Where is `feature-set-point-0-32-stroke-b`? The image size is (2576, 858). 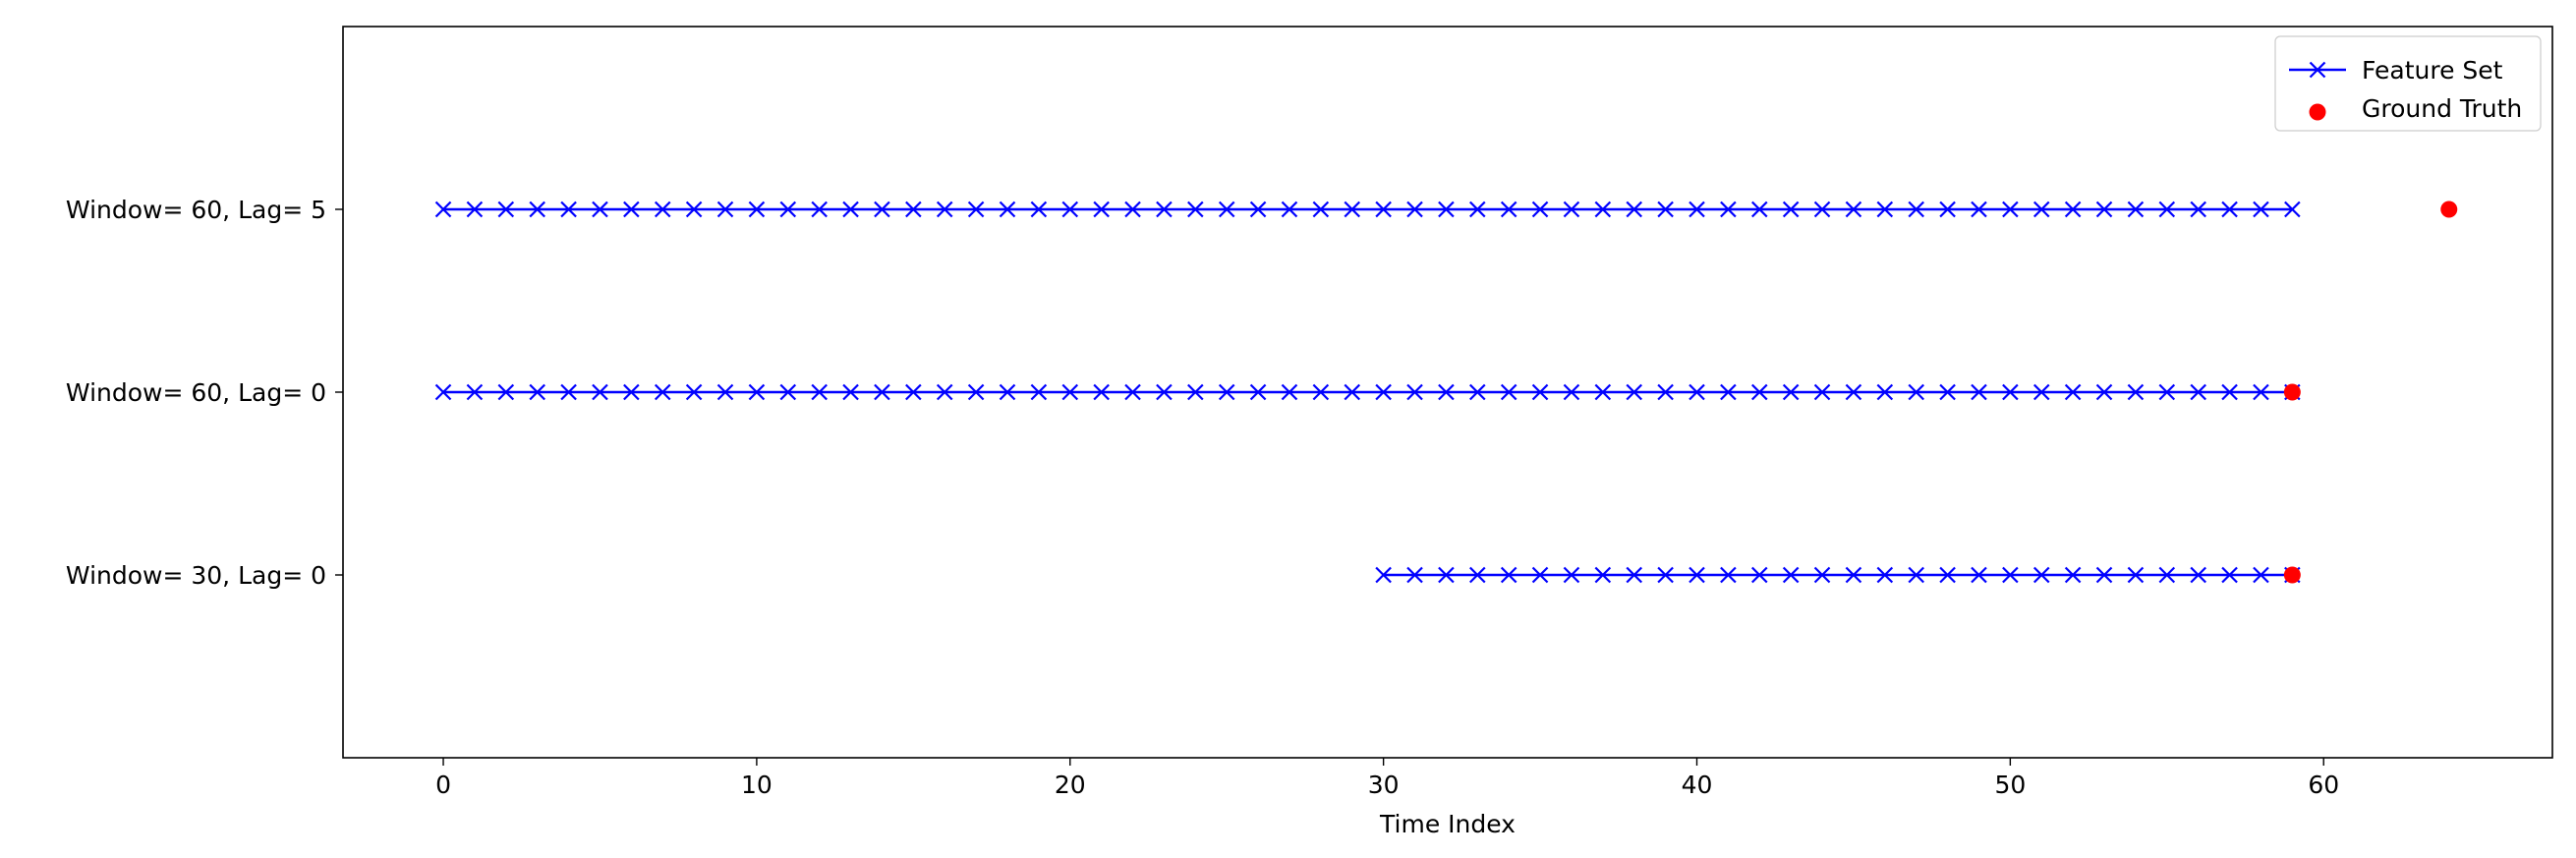
feature-set-point-0-32-stroke-b is located at coordinates (1447, 209).